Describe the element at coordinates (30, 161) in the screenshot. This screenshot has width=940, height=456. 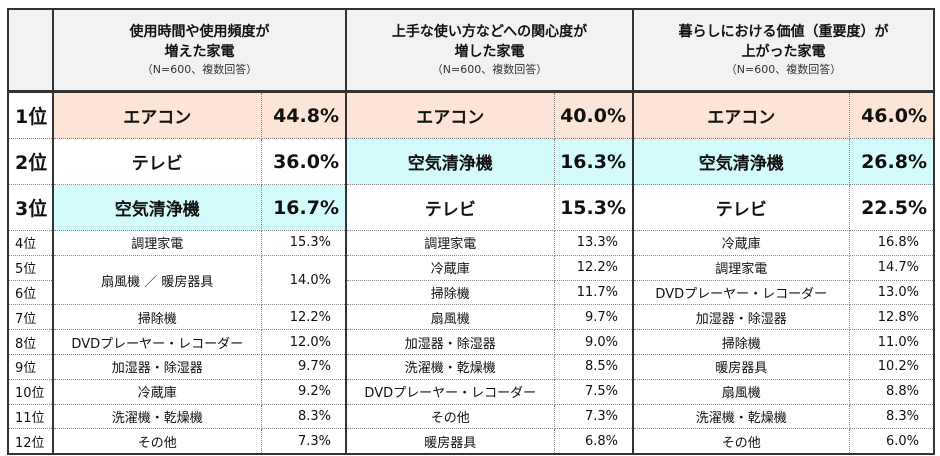
I see `rank-label: 2位` at that location.